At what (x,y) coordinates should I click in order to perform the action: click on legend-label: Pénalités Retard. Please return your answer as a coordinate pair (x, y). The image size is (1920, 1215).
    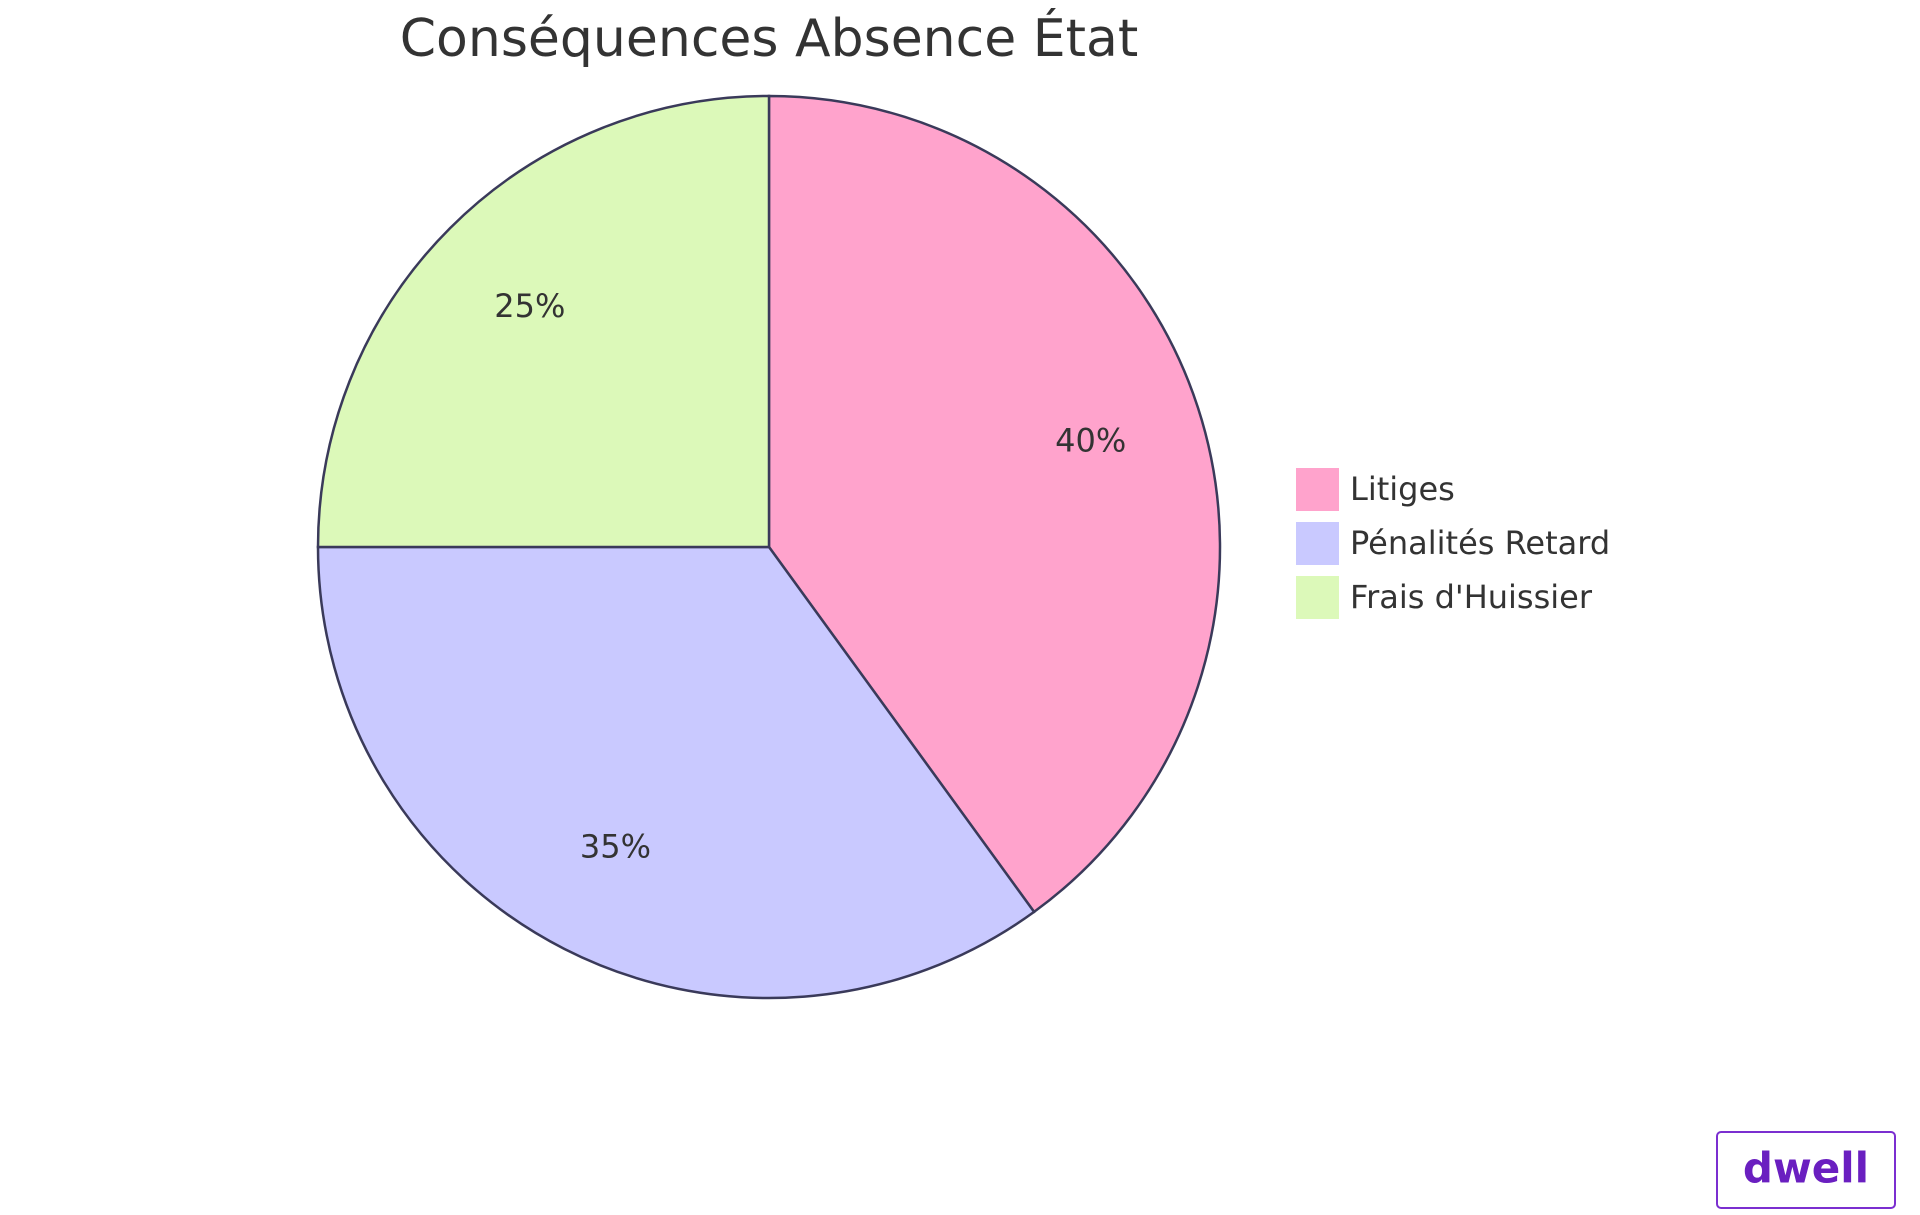
    Looking at the image, I should click on (1480, 543).